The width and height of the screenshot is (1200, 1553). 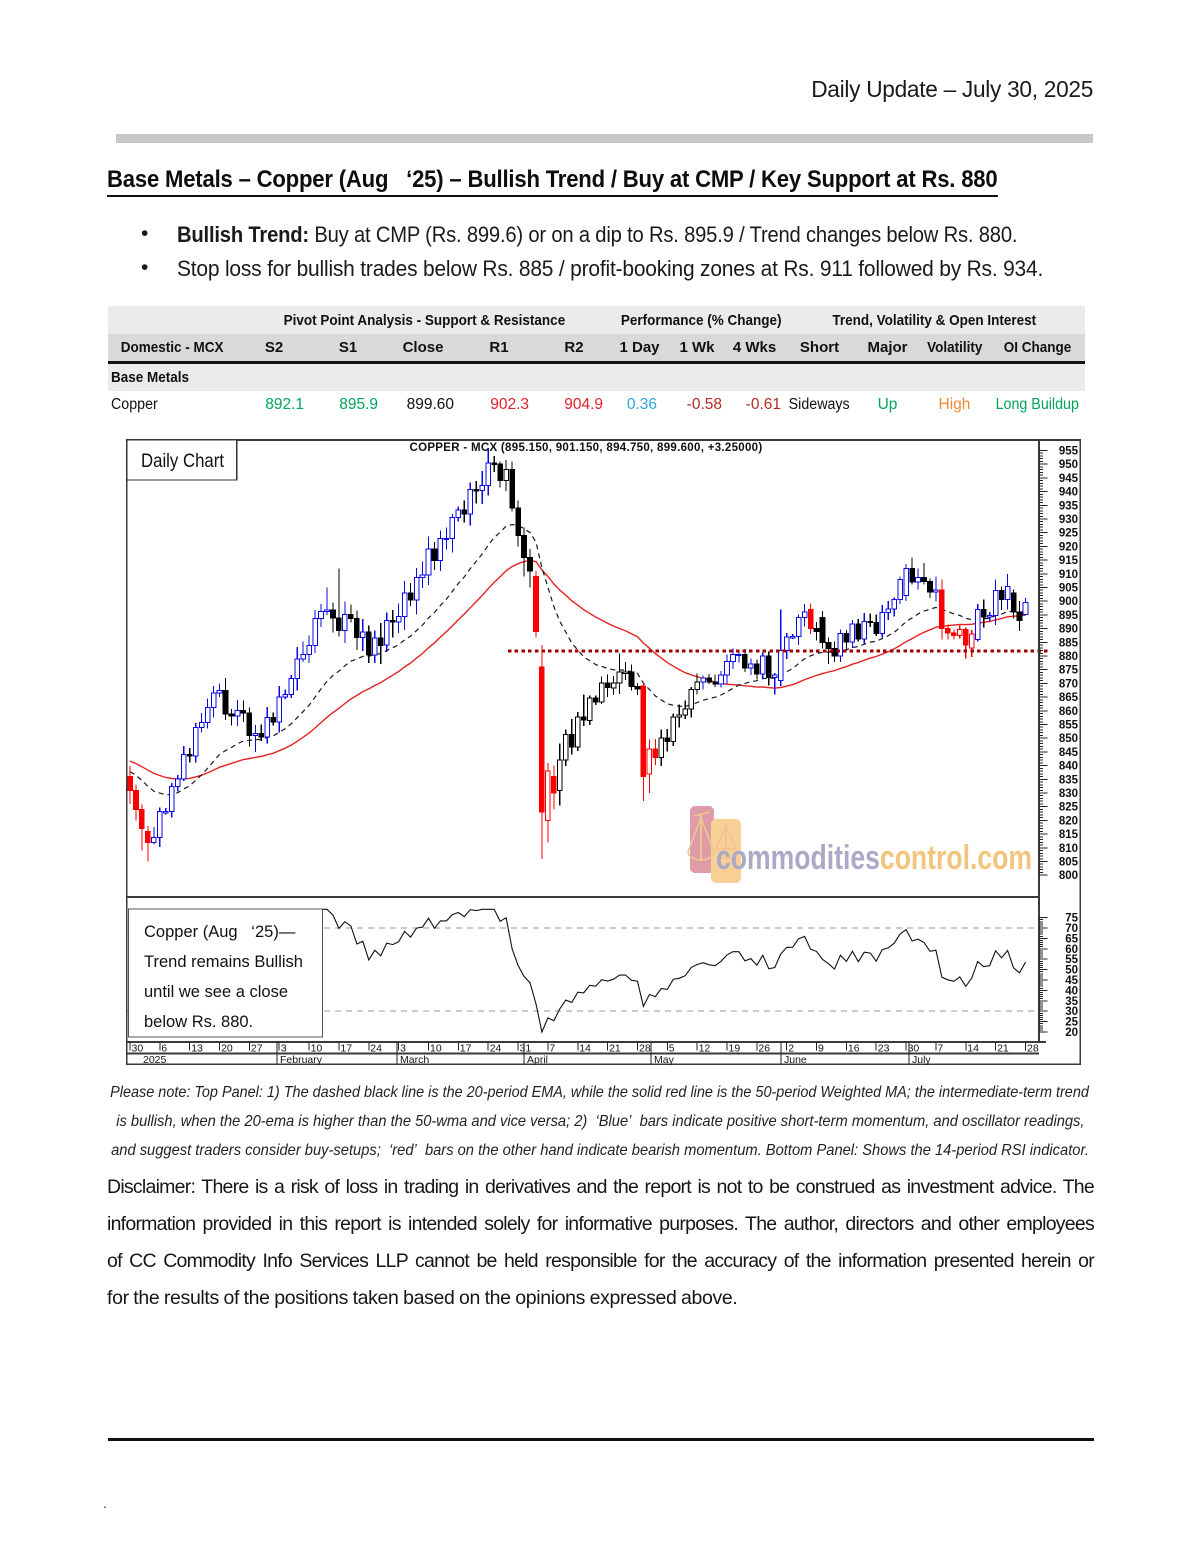 I want to click on svg-text: 945, so click(x=1069, y=479).